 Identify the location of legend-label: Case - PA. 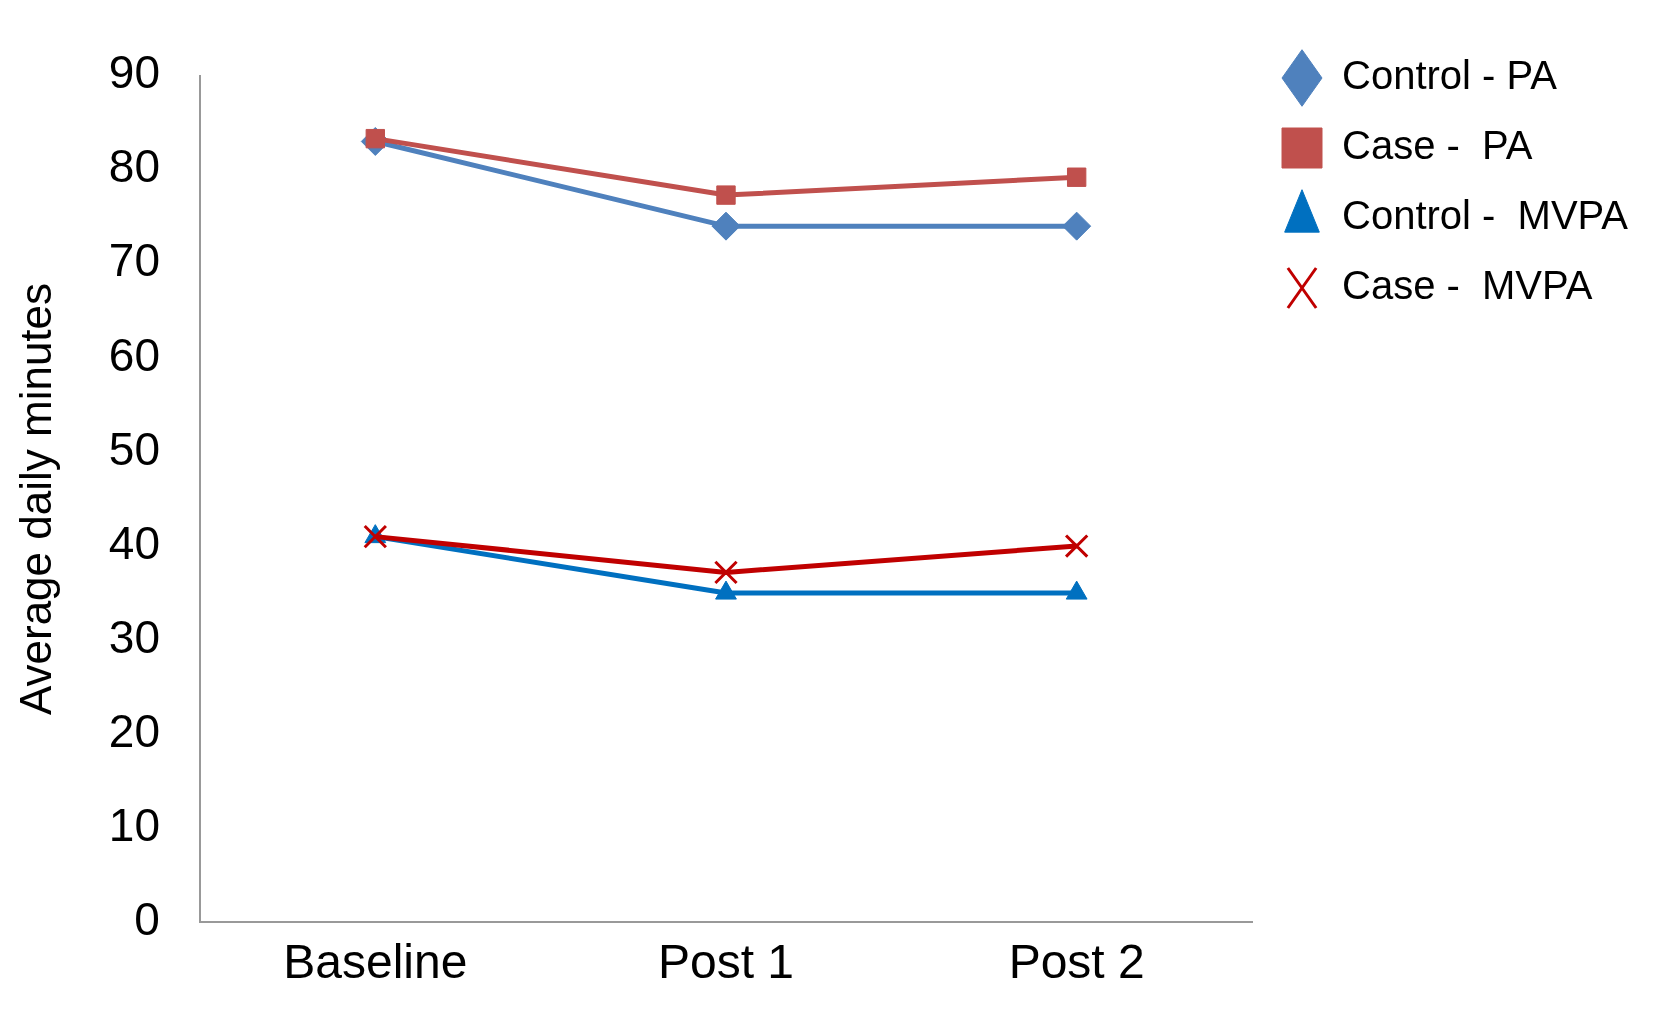
(1437, 145).